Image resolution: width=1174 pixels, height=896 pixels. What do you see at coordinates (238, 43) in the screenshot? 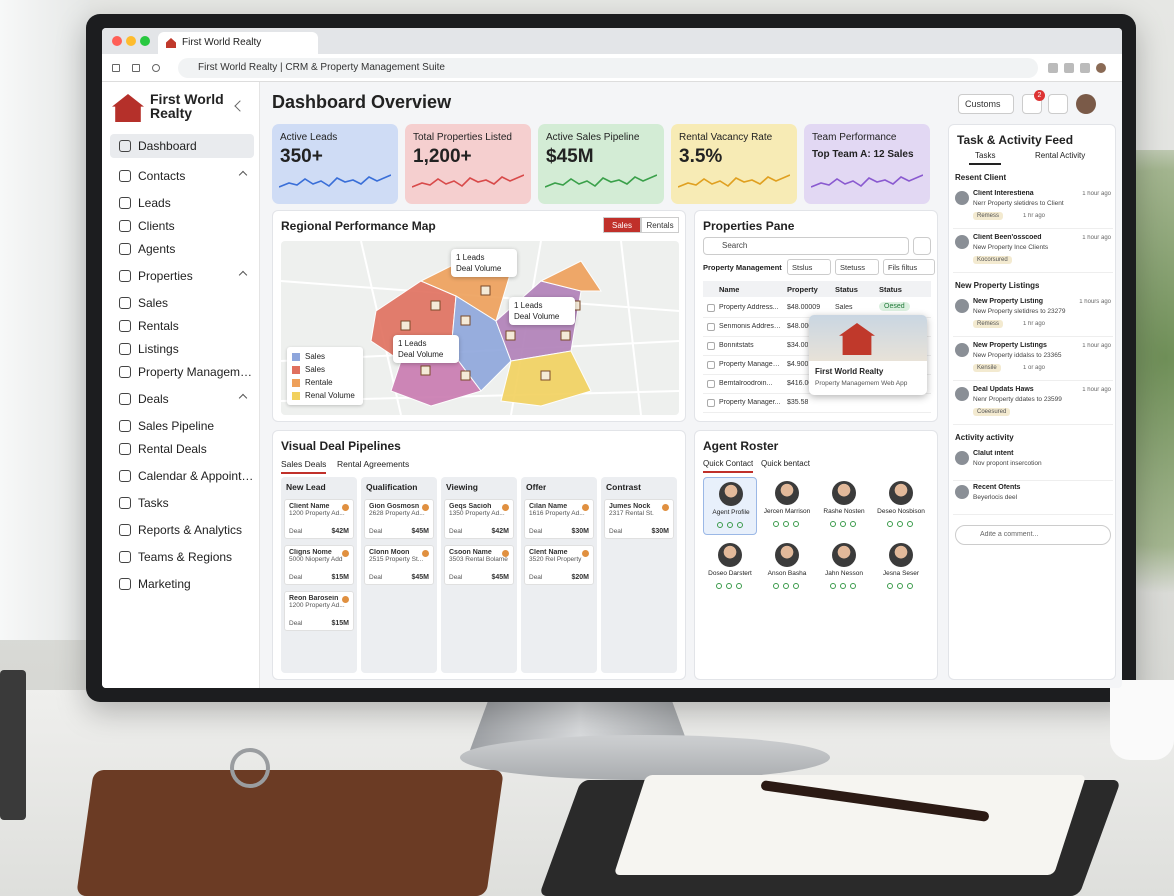
I see `browser-tab: First World Realty` at bounding box center [238, 43].